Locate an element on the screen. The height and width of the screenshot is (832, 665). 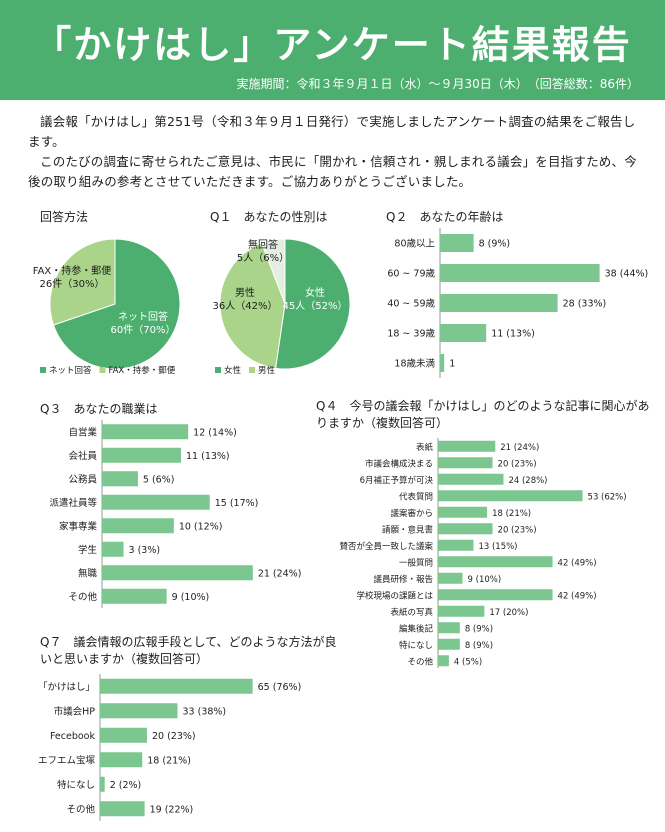
value-label-q3-1: 11 (13%) is located at coordinates (208, 456).